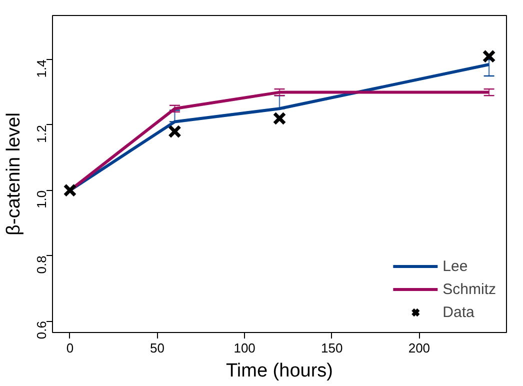 The height and width of the screenshot is (386, 523). What do you see at coordinates (14, 174) in the screenshot?
I see `y-axis-title: β-catenin level` at bounding box center [14, 174].